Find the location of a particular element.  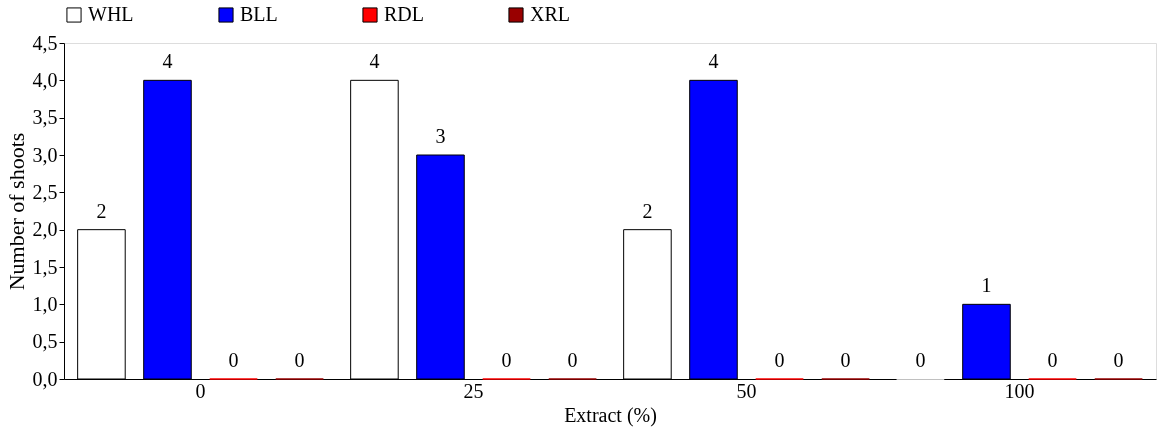

y-tick-label: 0,5 is located at coordinates (45, 341).